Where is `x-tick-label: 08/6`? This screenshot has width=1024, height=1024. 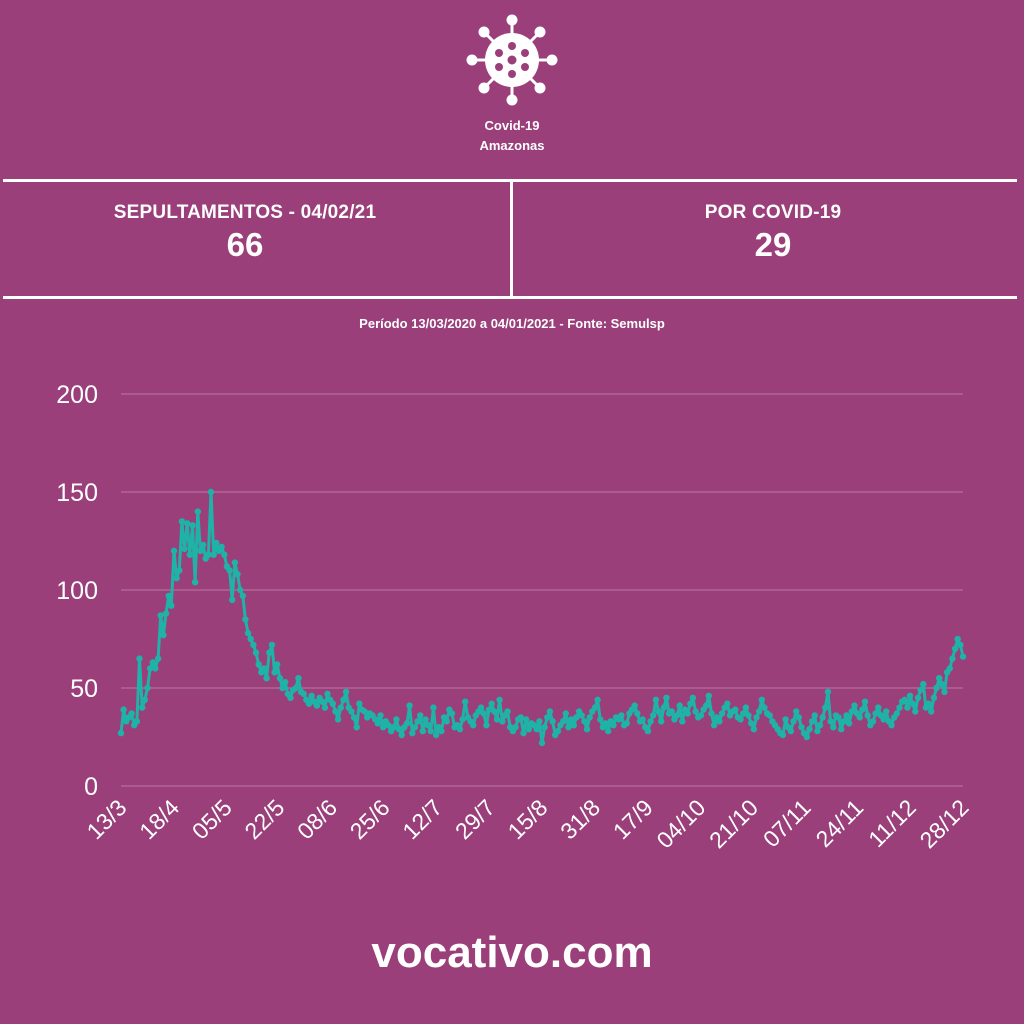
x-tick-label: 08/6 is located at coordinates (317, 819).